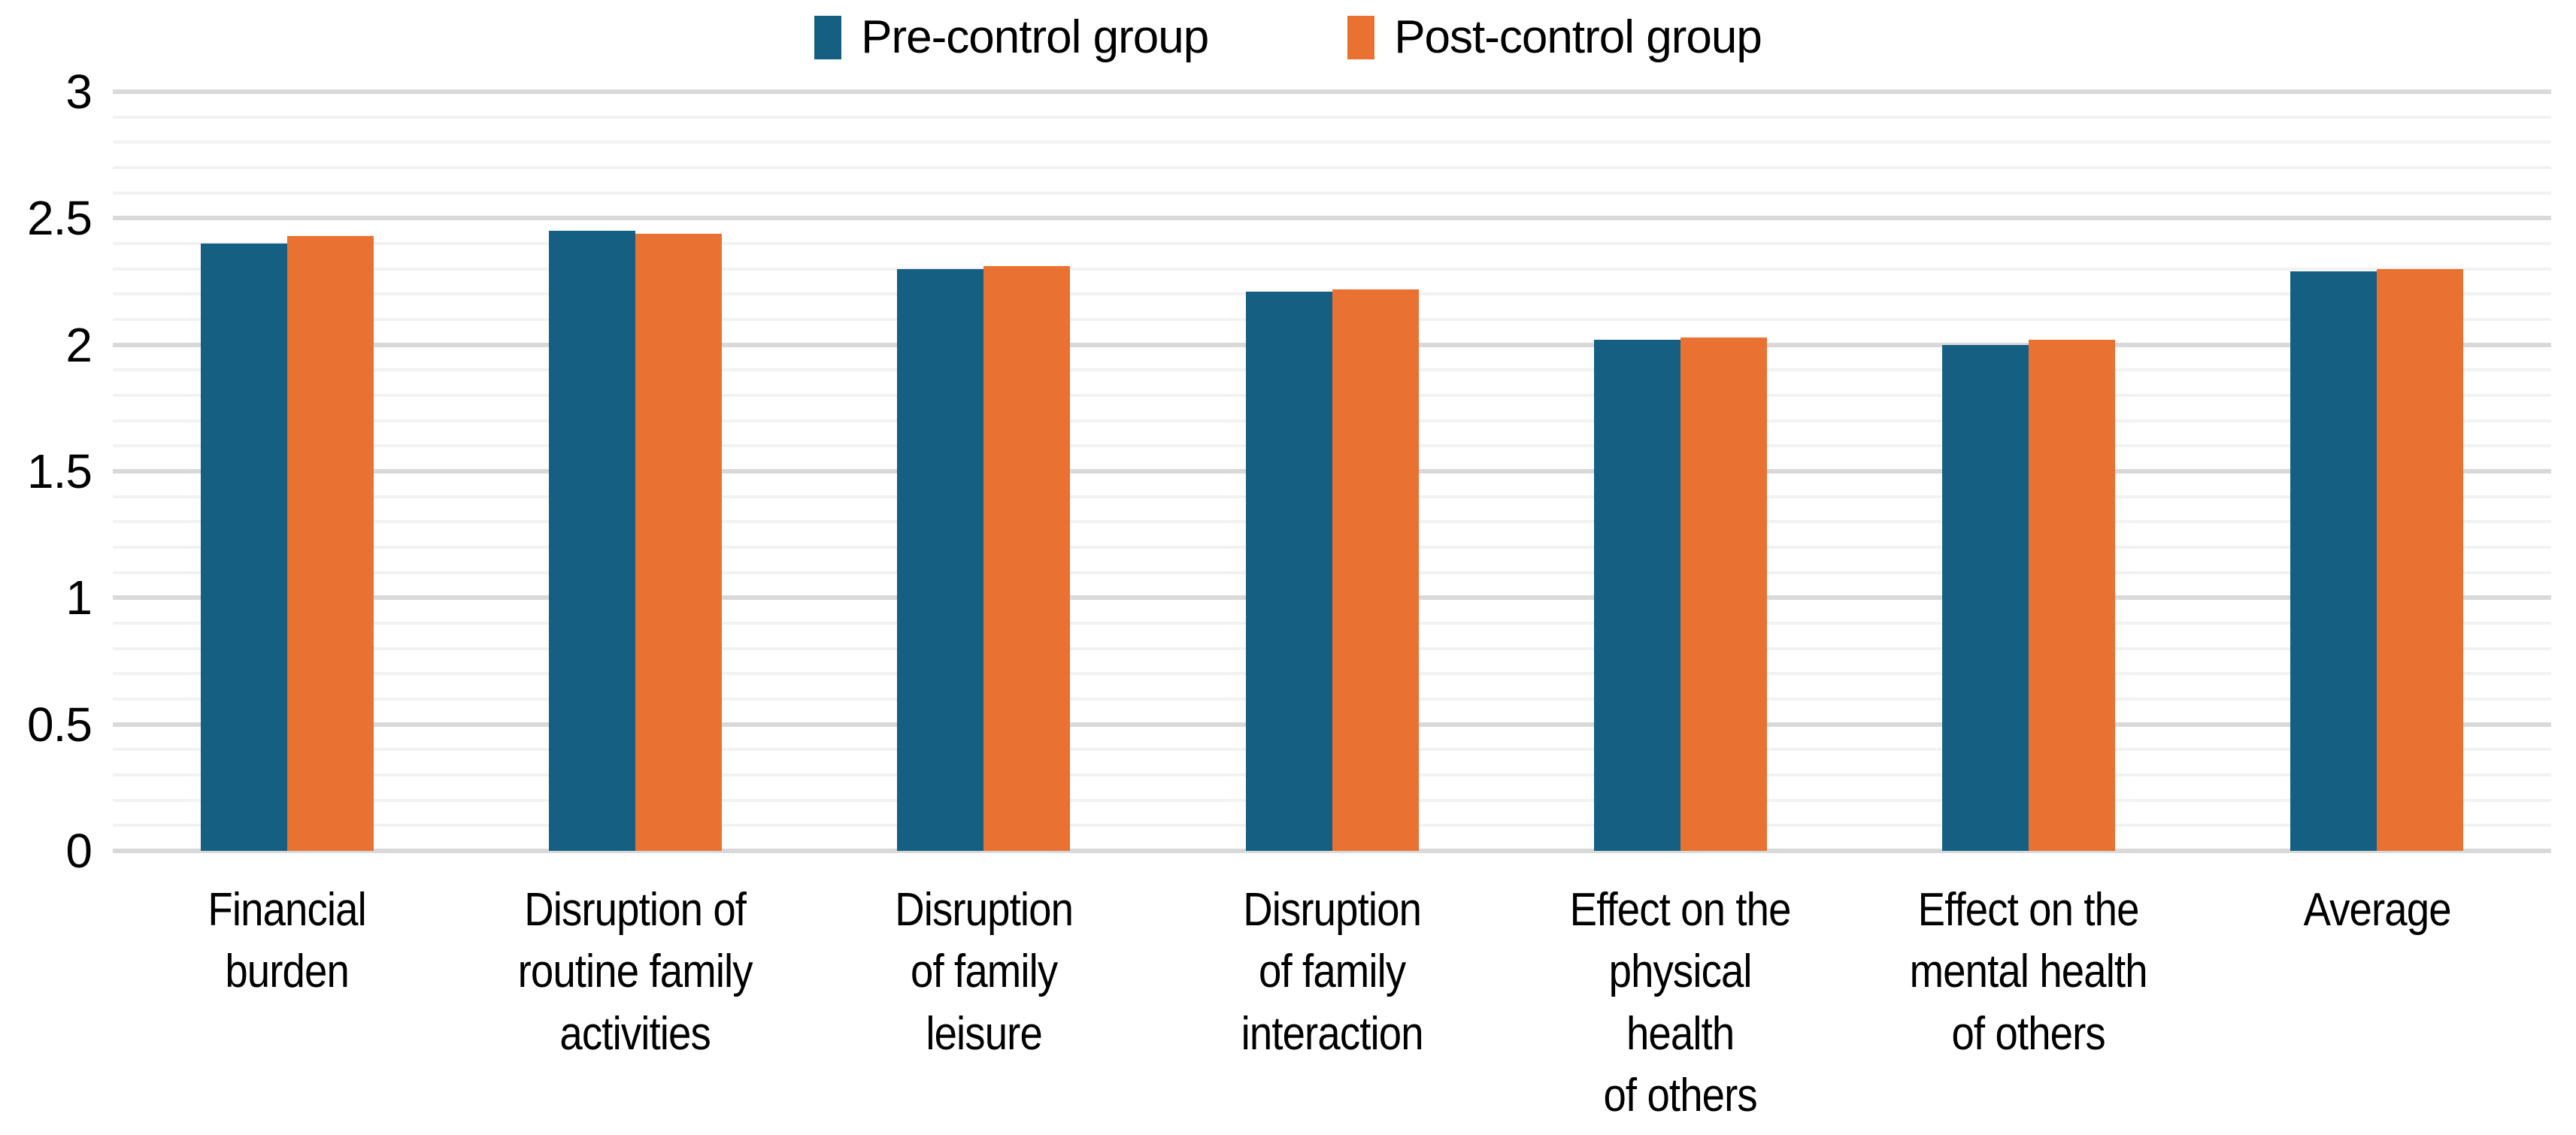  I want to click on legend-label: Post-control group, so click(1578, 37).